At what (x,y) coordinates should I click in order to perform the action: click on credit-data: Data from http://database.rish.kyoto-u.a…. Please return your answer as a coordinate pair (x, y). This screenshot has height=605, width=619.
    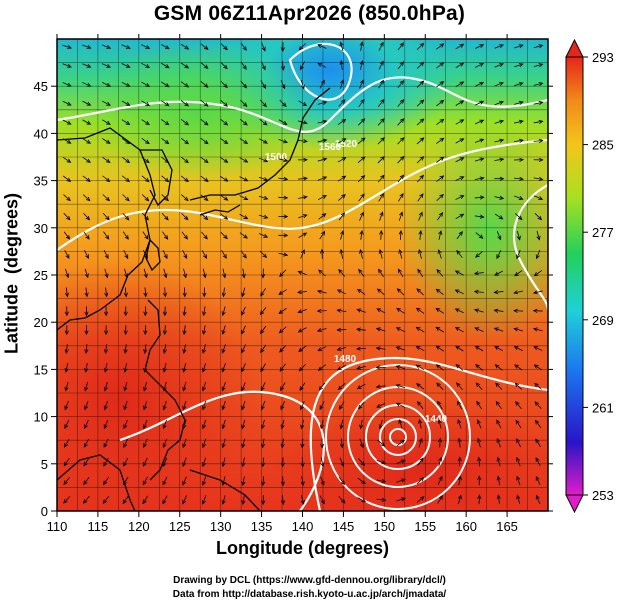
    Looking at the image, I should click on (309, 594).